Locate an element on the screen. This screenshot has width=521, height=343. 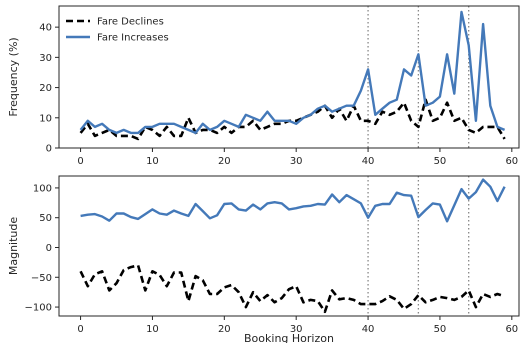
legend-label: Fare Increases is located at coordinates (133, 38).